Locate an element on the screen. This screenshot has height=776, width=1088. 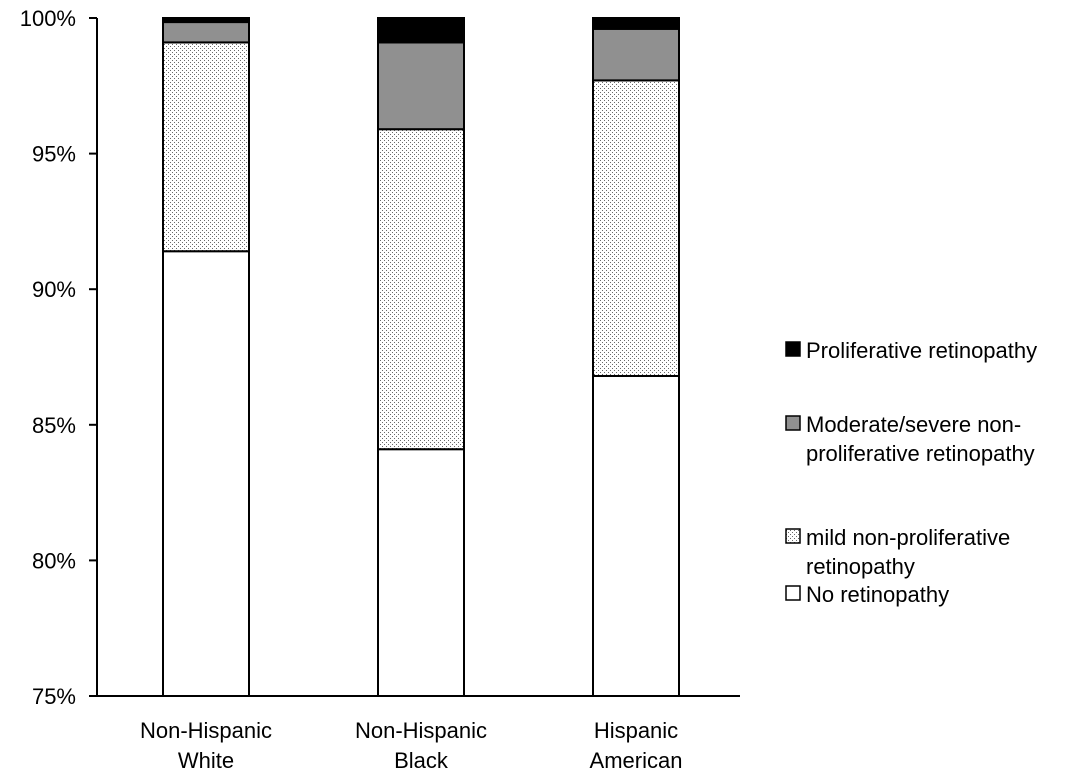
y-tick-label: 85% is located at coordinates (54, 425).